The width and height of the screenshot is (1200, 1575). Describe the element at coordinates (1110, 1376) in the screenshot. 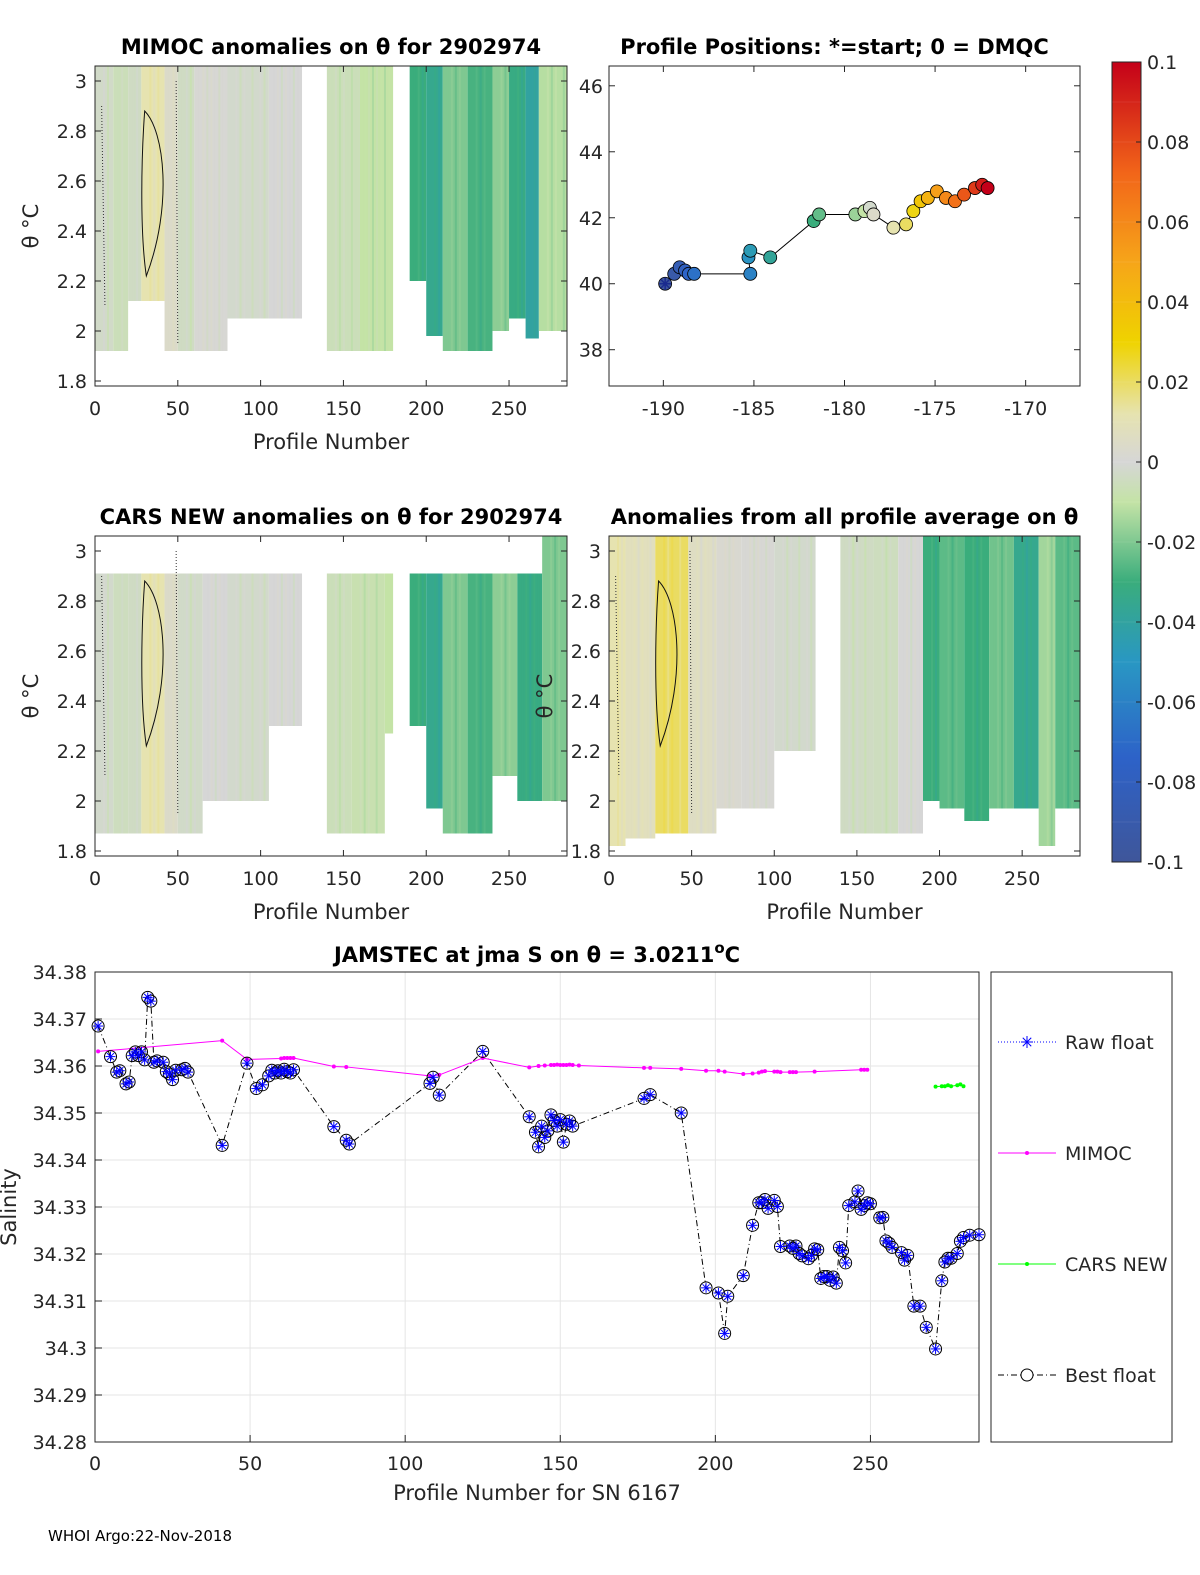

I see `legend-label: Best float` at that location.